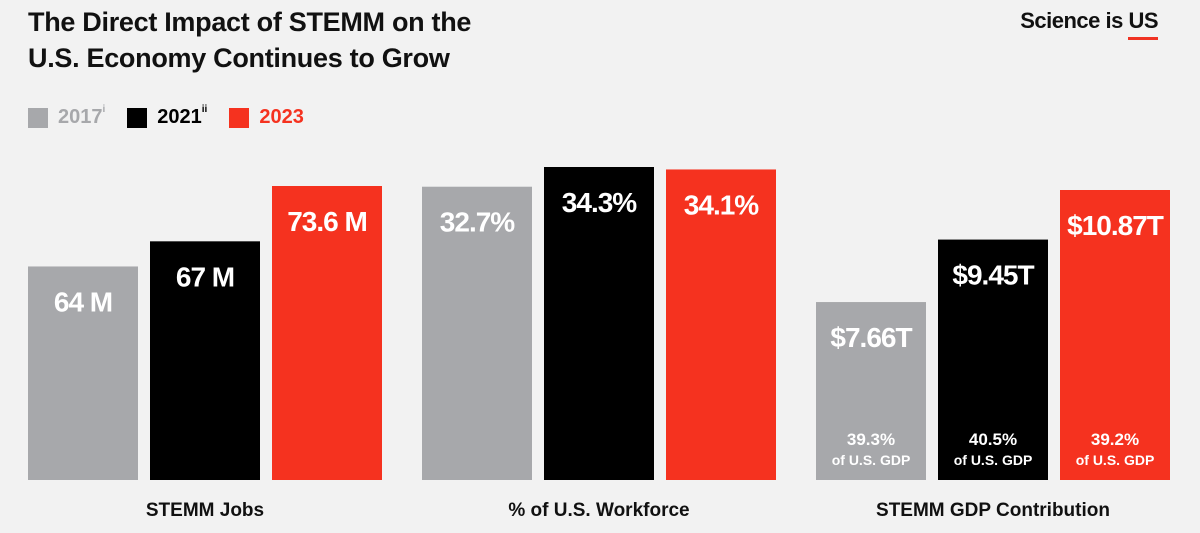  What do you see at coordinates (239, 58) in the screenshot?
I see `title-line-2: U.S. Economy Continues to Grow` at bounding box center [239, 58].